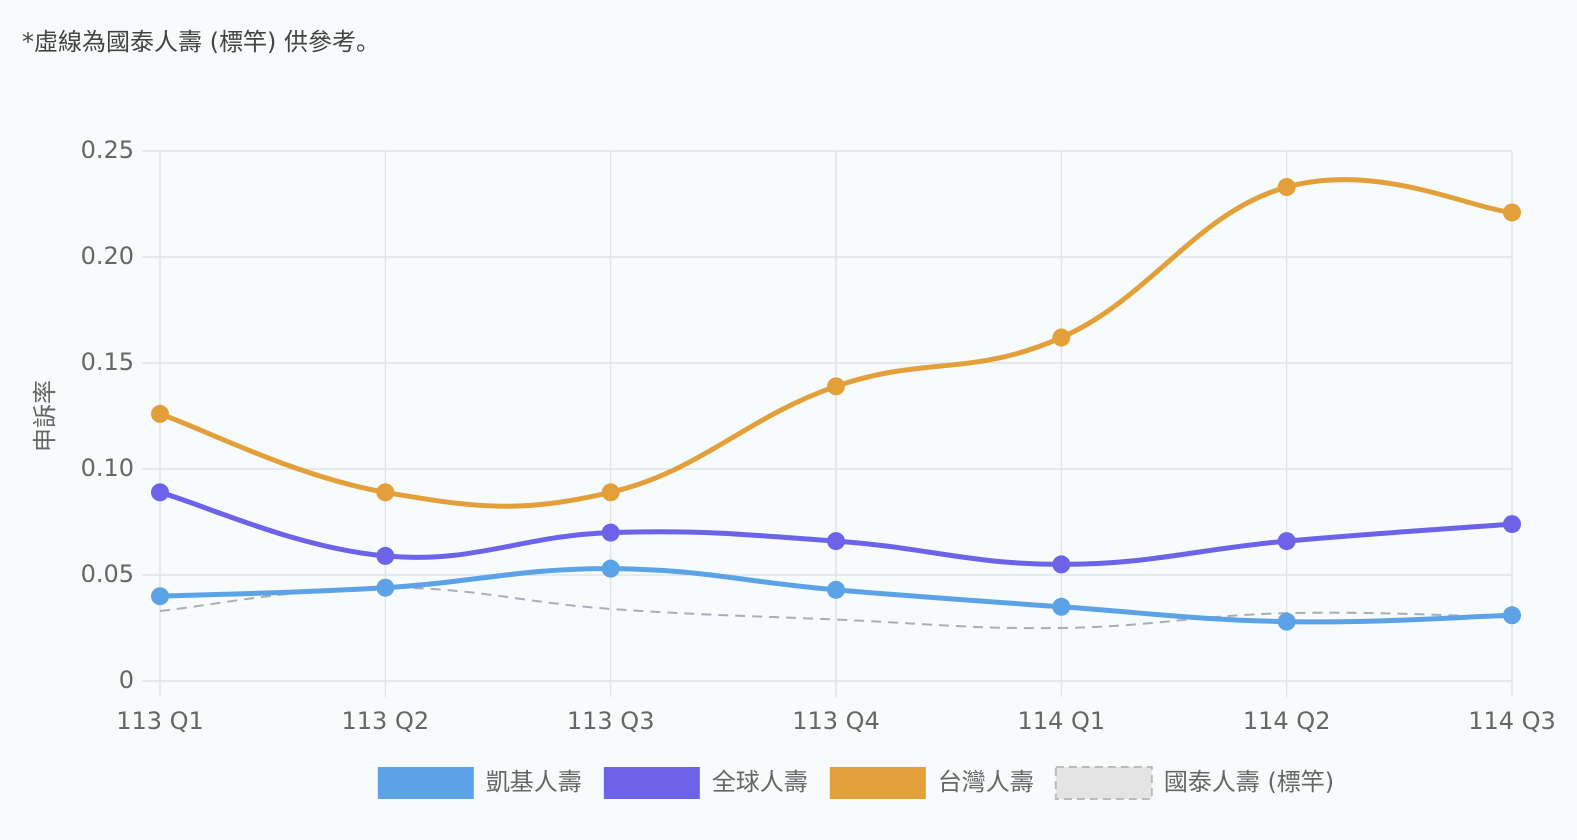 This screenshot has height=840, width=1577. What do you see at coordinates (45, 416) in the screenshot?
I see `y-axis-title: 申訴率` at bounding box center [45, 416].